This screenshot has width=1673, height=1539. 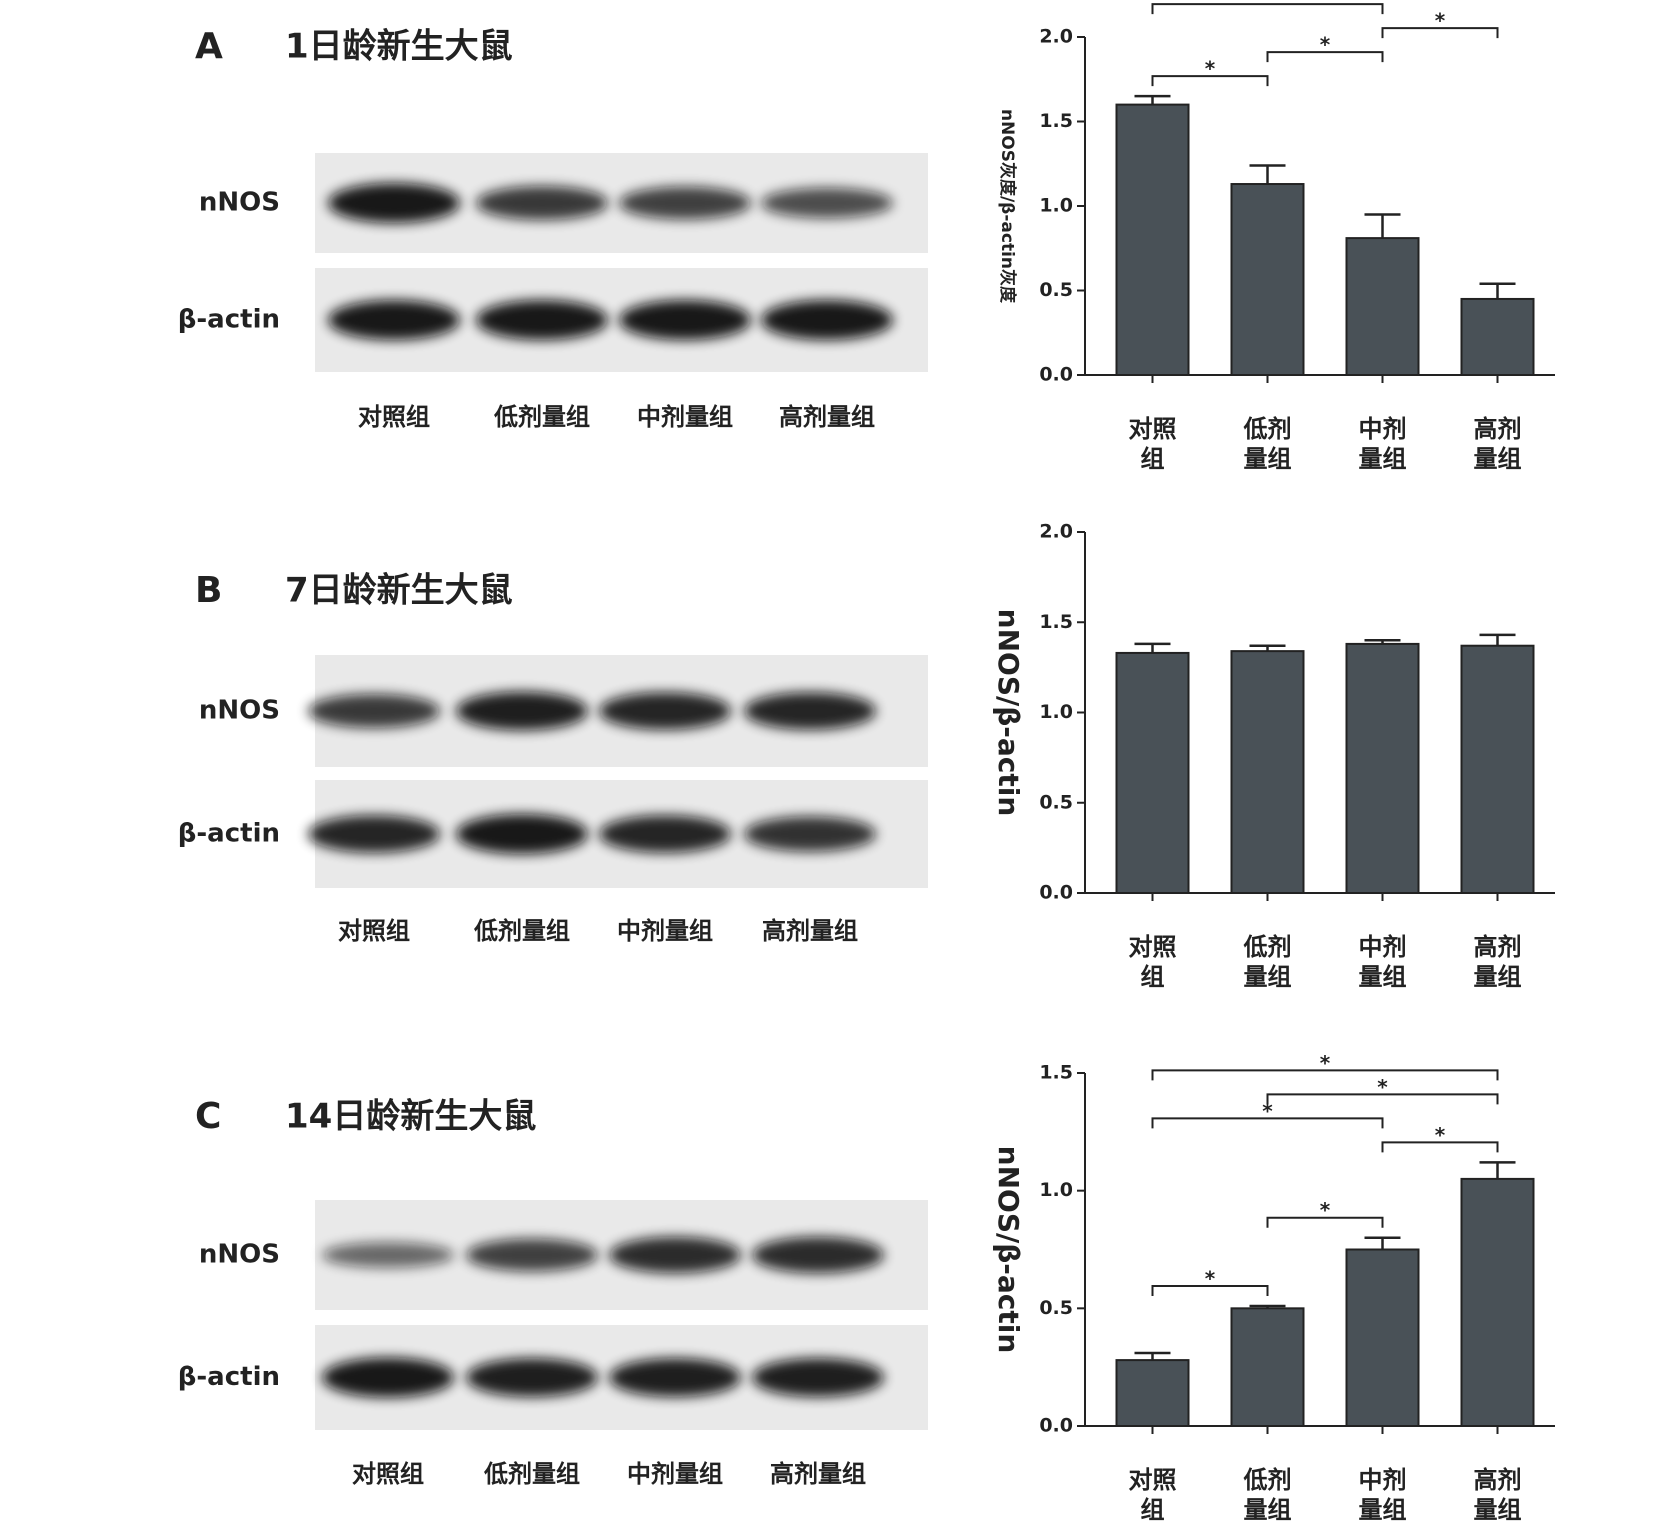 I want to click on panel-letter: C, so click(x=208, y=1116).